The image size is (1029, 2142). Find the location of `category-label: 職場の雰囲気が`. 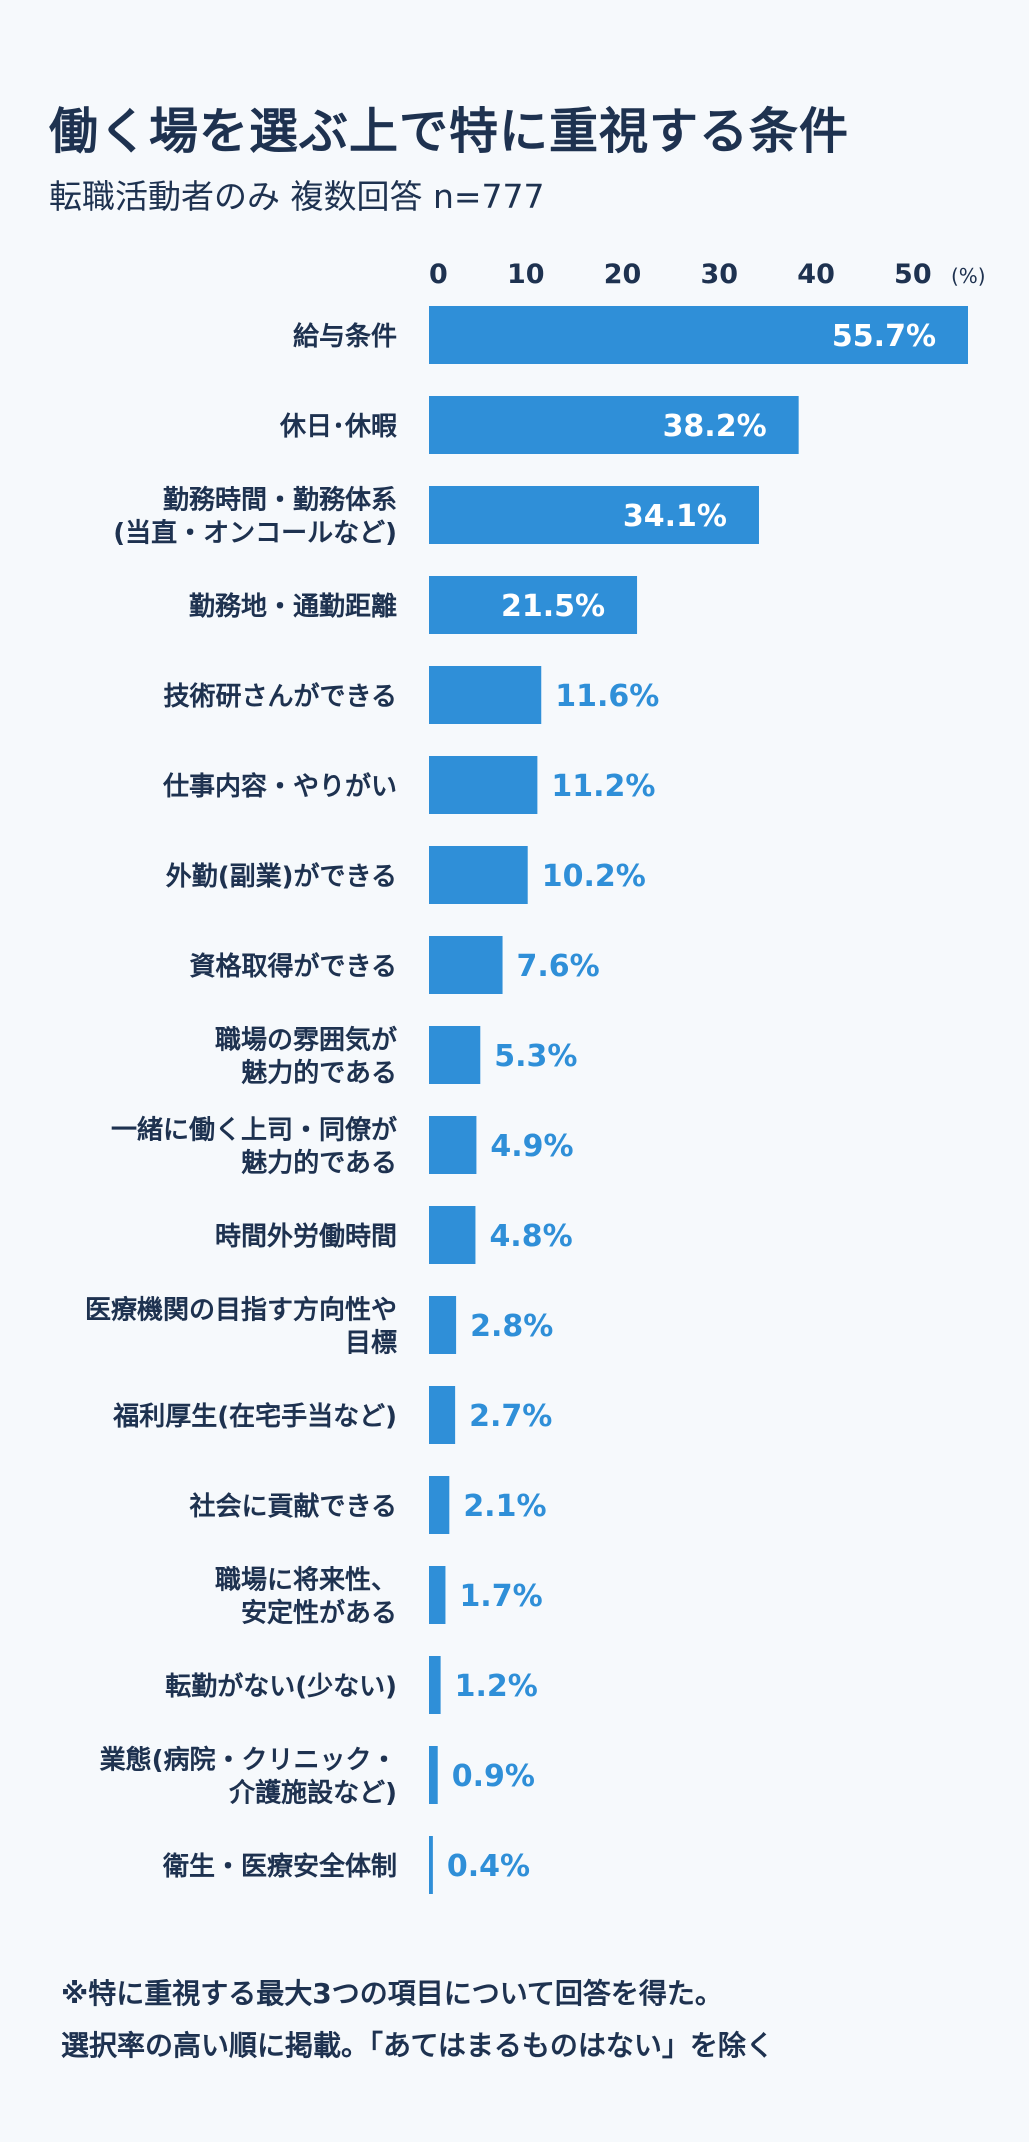

category-label: 職場の雰囲気が is located at coordinates (306, 1040).